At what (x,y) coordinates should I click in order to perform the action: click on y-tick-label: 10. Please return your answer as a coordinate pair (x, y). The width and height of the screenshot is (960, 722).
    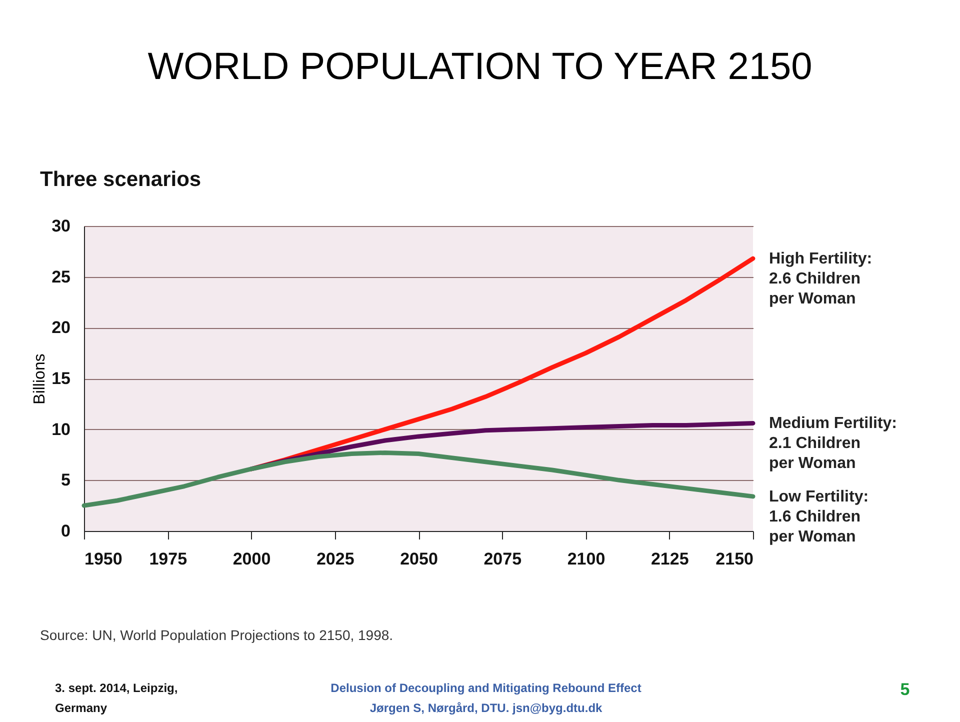
    Looking at the image, I should click on (61, 429).